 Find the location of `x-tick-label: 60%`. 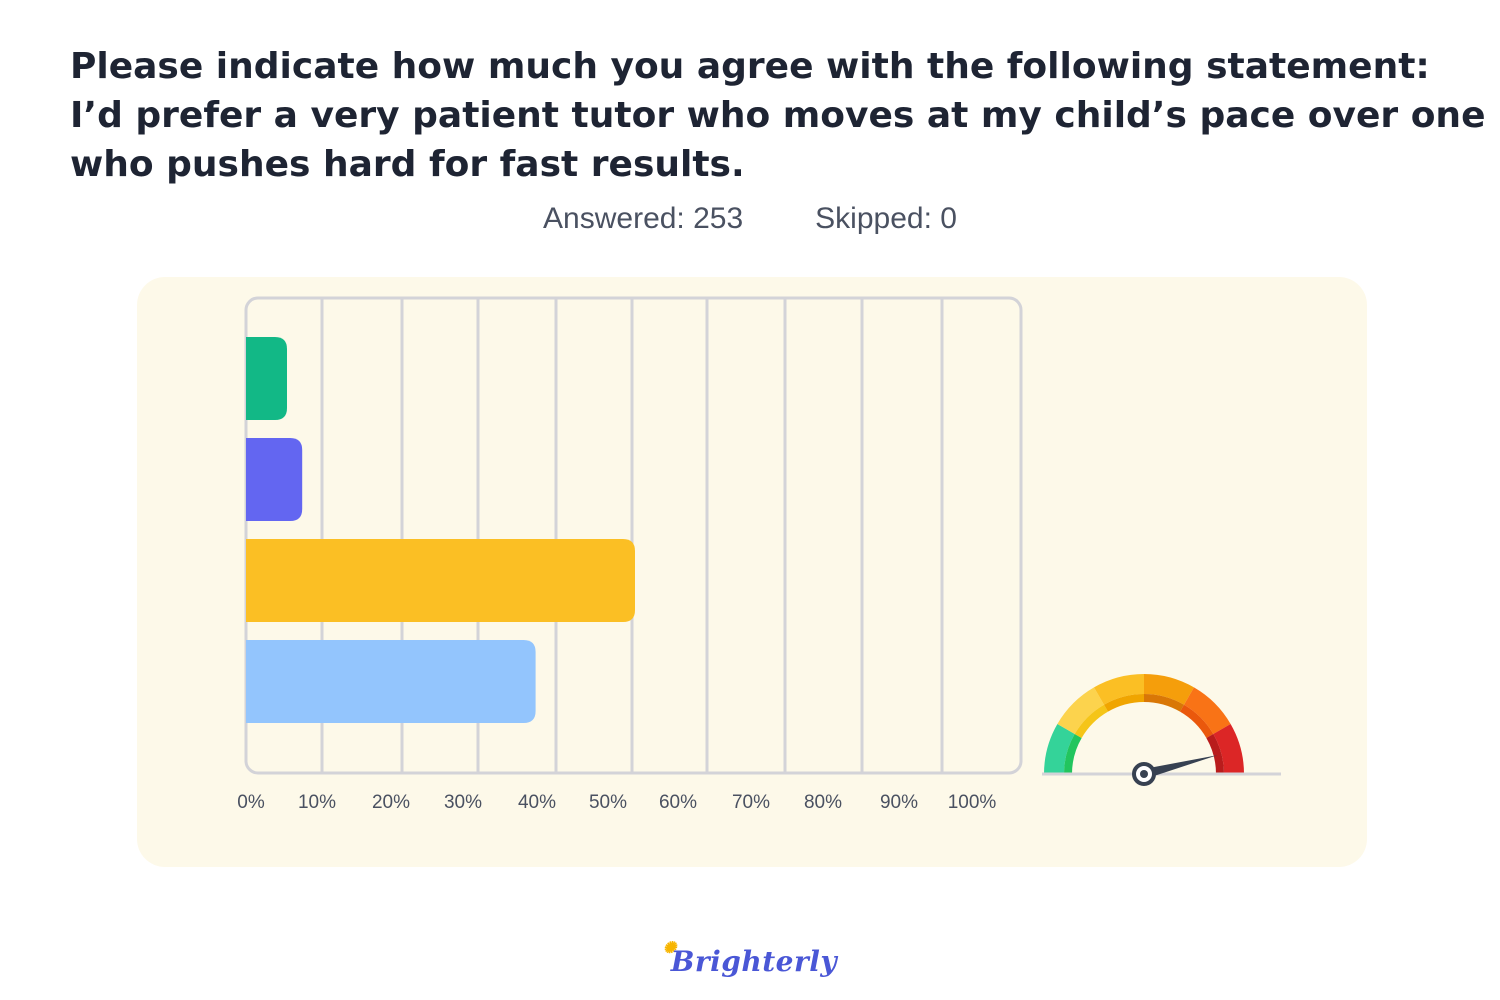

x-tick-label: 60% is located at coordinates (678, 802).